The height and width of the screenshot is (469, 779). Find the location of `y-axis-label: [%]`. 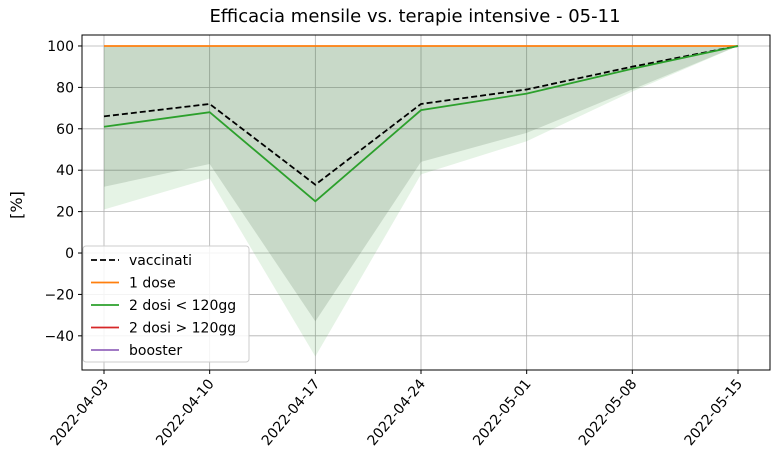

y-axis-label: [%] is located at coordinates (16, 205).